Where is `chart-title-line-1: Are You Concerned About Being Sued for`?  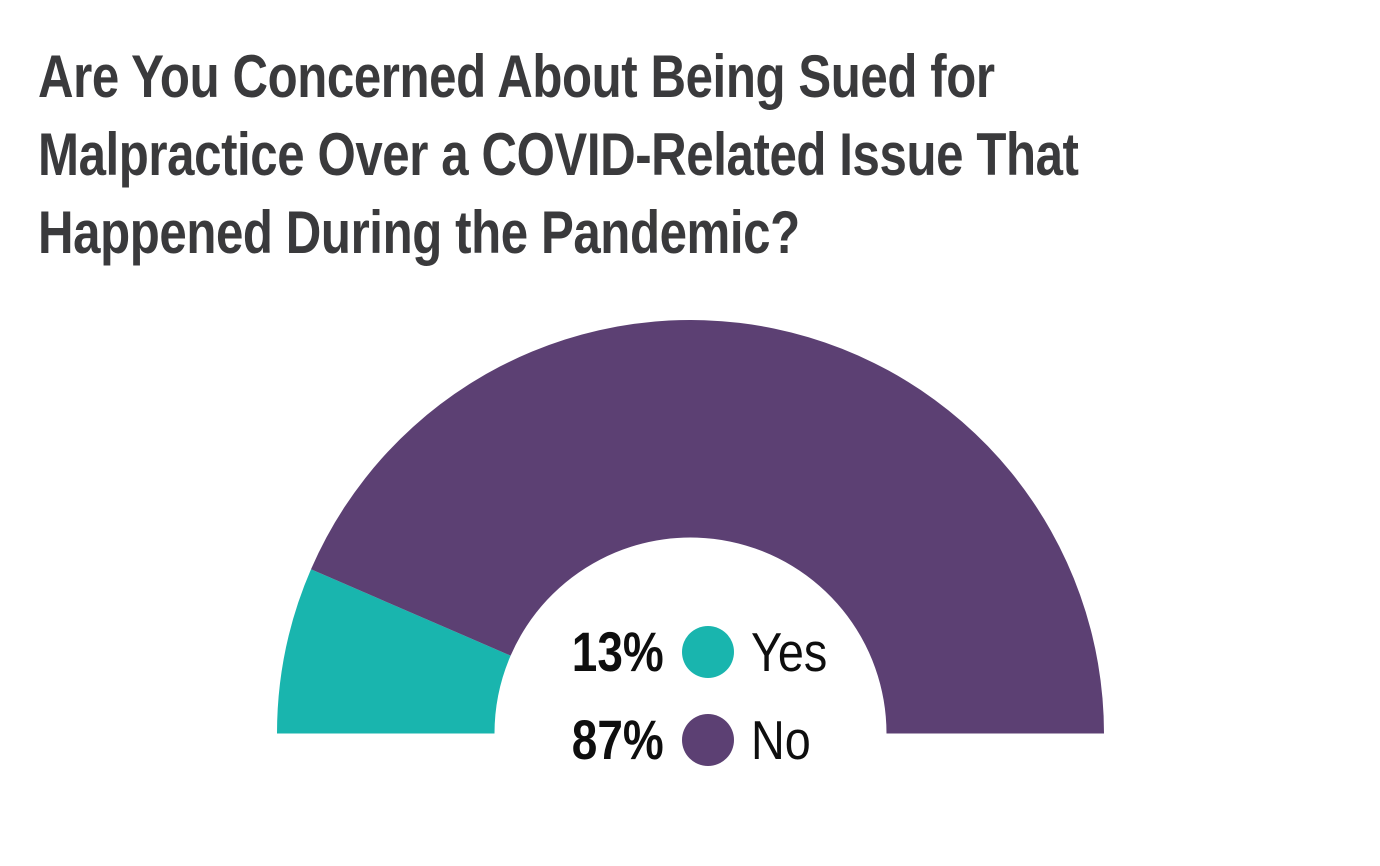 chart-title-line-1: Are You Concerned About Being Sued for is located at coordinates (516, 76).